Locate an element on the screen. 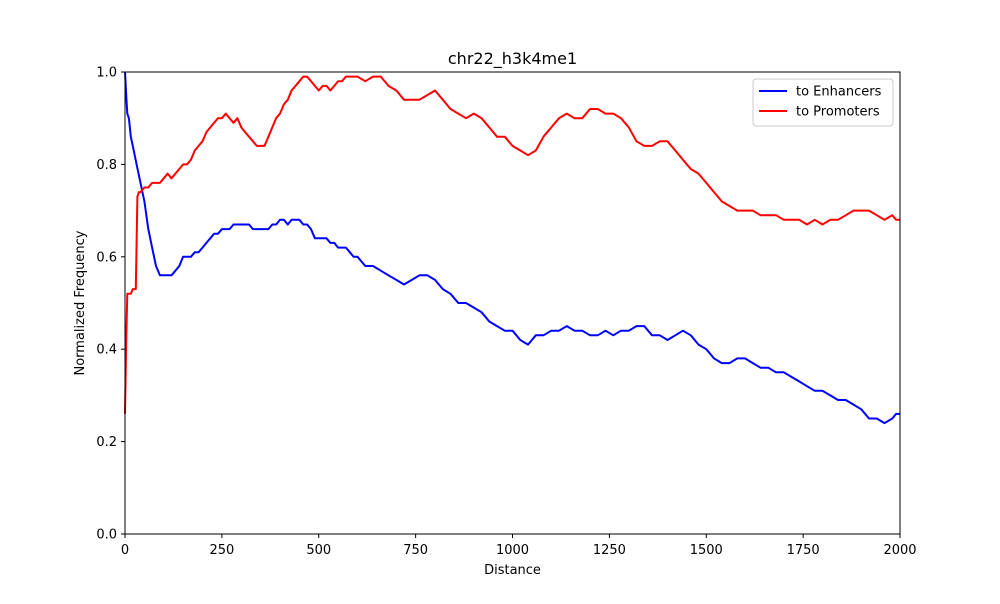 The image size is (1000, 604). legend: to Enhancers to Promoters is located at coordinates (823, 102).